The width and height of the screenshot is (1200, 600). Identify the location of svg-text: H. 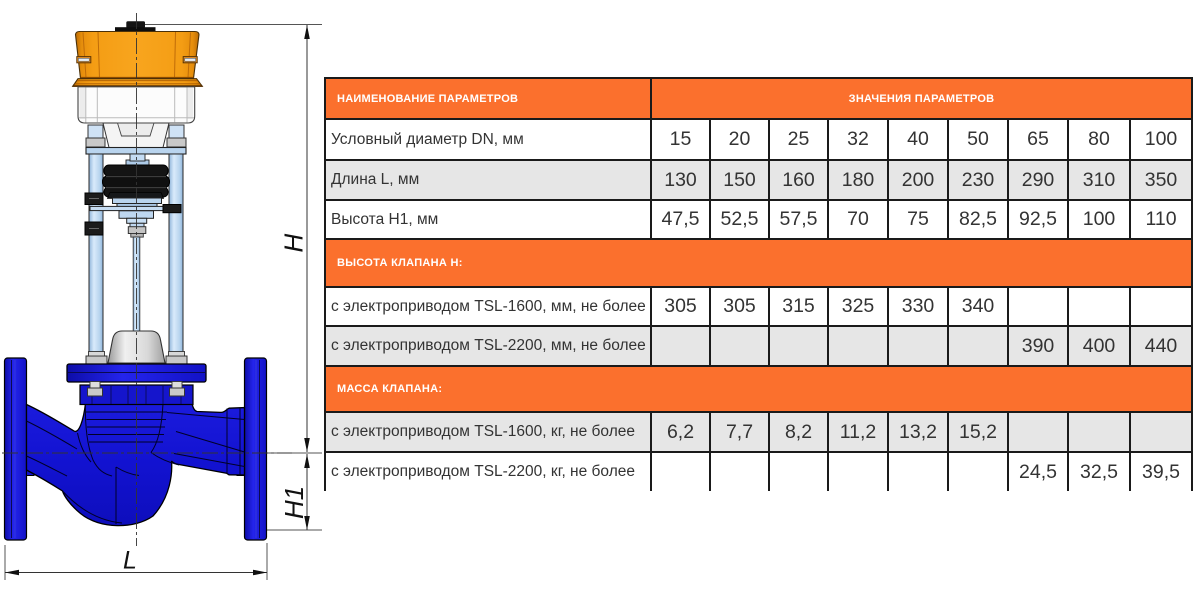
(294, 243).